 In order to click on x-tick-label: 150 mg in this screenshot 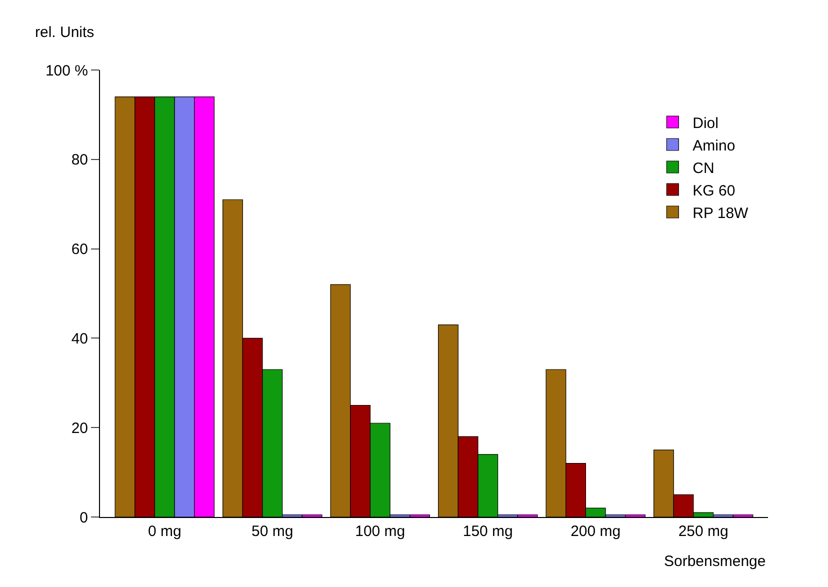, I will do `click(487, 531)`.